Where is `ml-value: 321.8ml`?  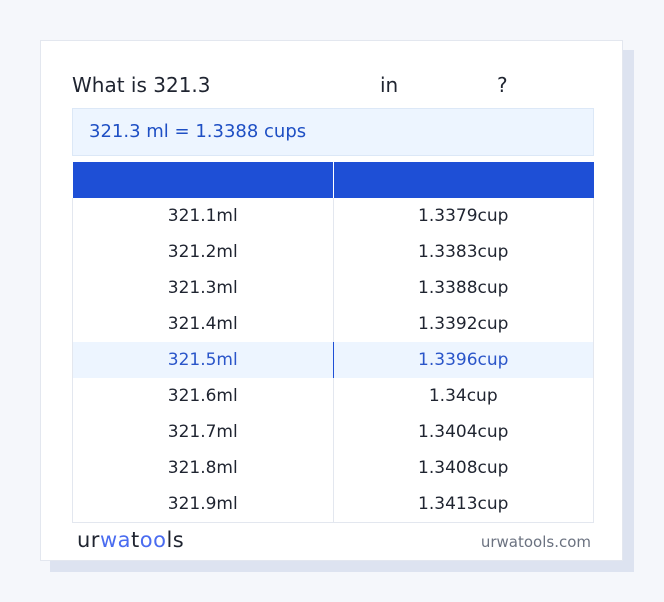
ml-value: 321.8ml is located at coordinates (203, 468).